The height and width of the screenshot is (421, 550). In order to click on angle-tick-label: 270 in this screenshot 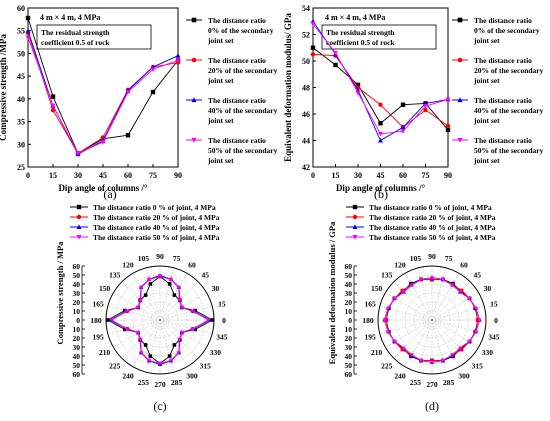, I will do `click(432, 384)`.